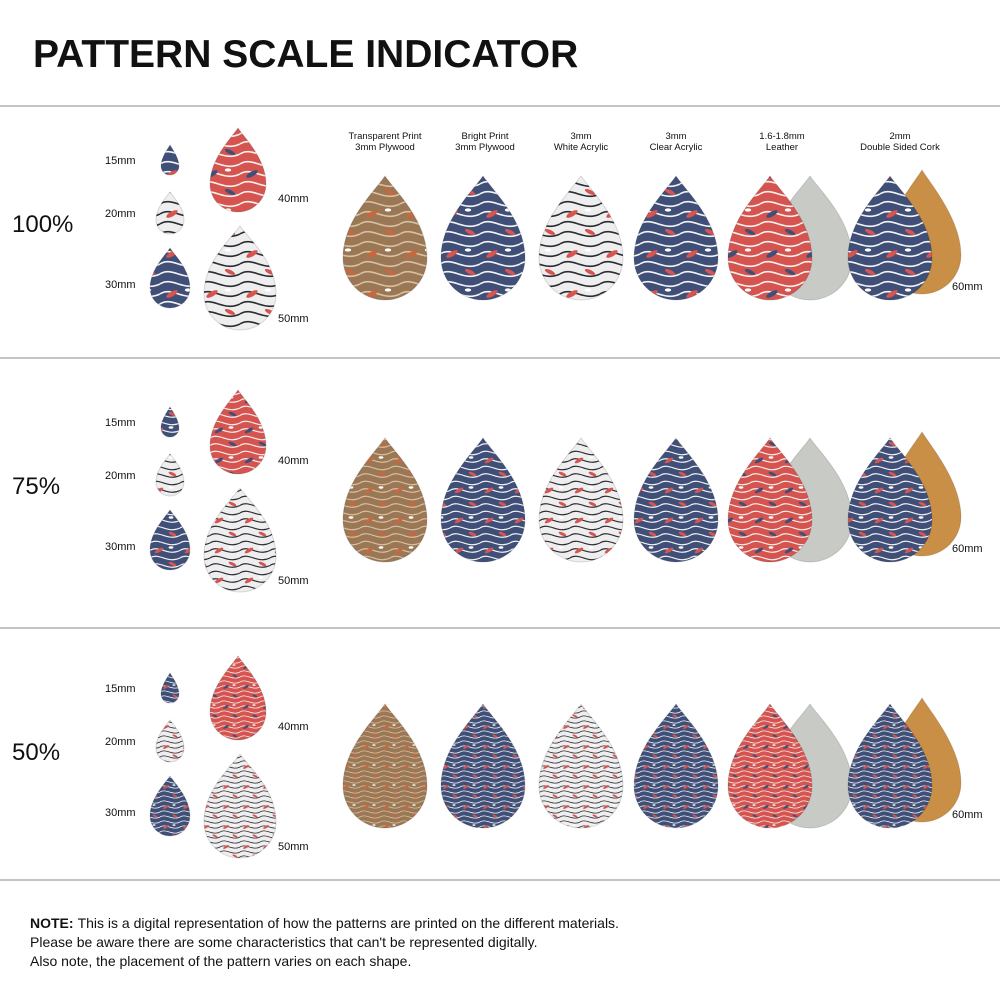 The height and width of the screenshot is (1000, 1000). What do you see at coordinates (42, 224) in the screenshot?
I see `scale-label: 100%` at bounding box center [42, 224].